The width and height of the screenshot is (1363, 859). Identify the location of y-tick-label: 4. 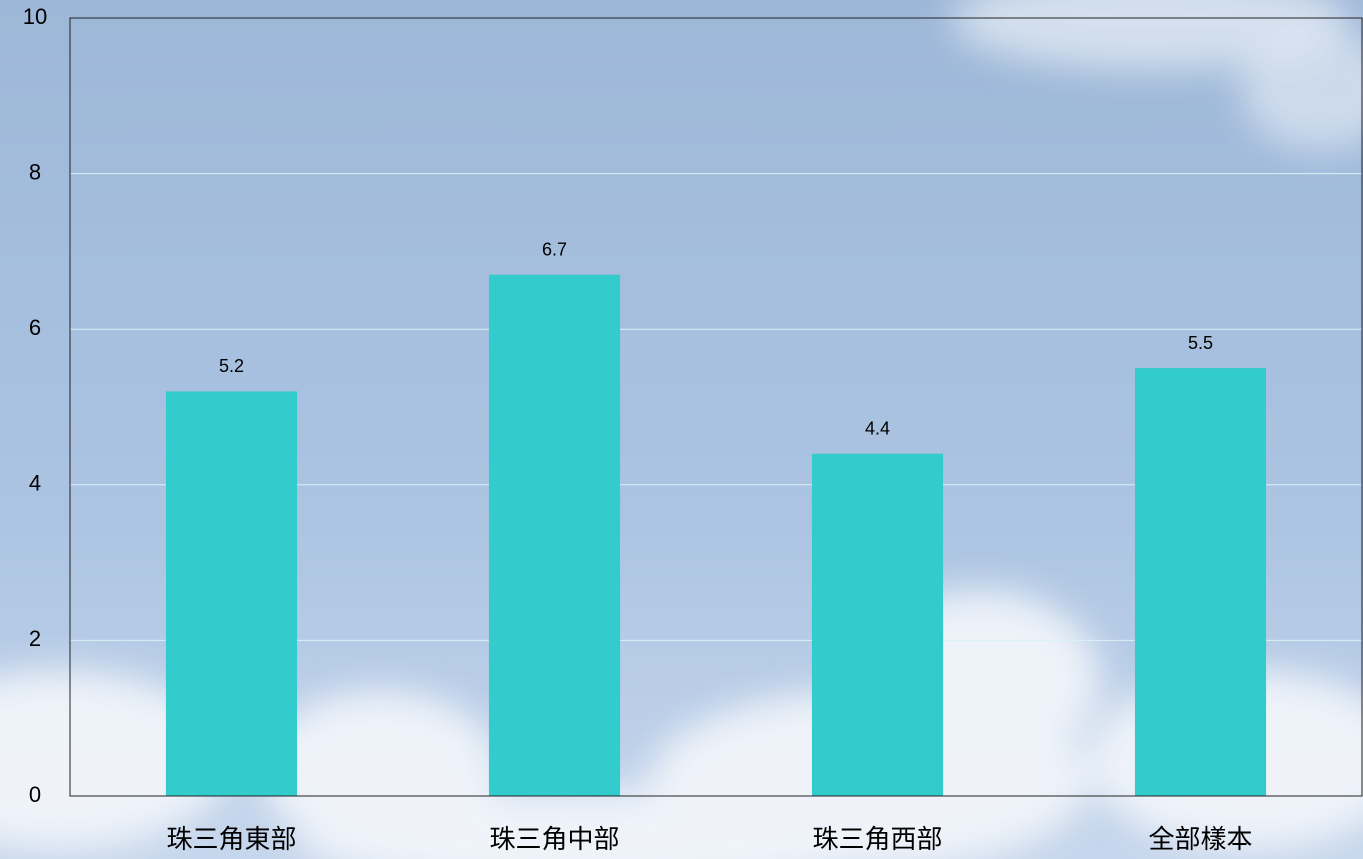
(35, 483).